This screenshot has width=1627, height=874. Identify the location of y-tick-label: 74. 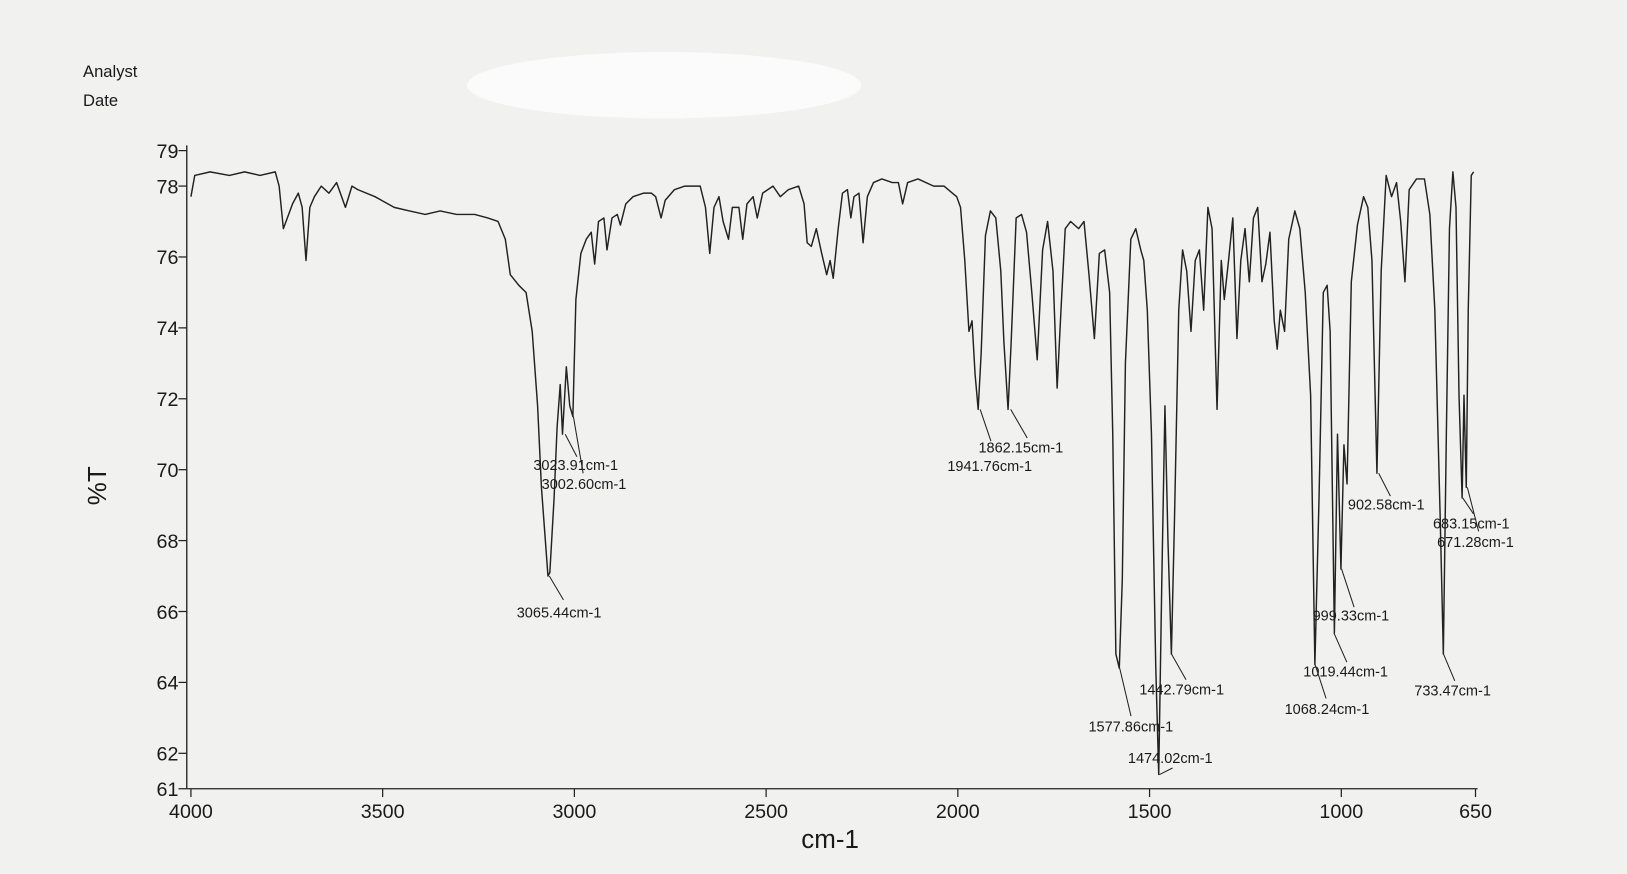
(168, 329).